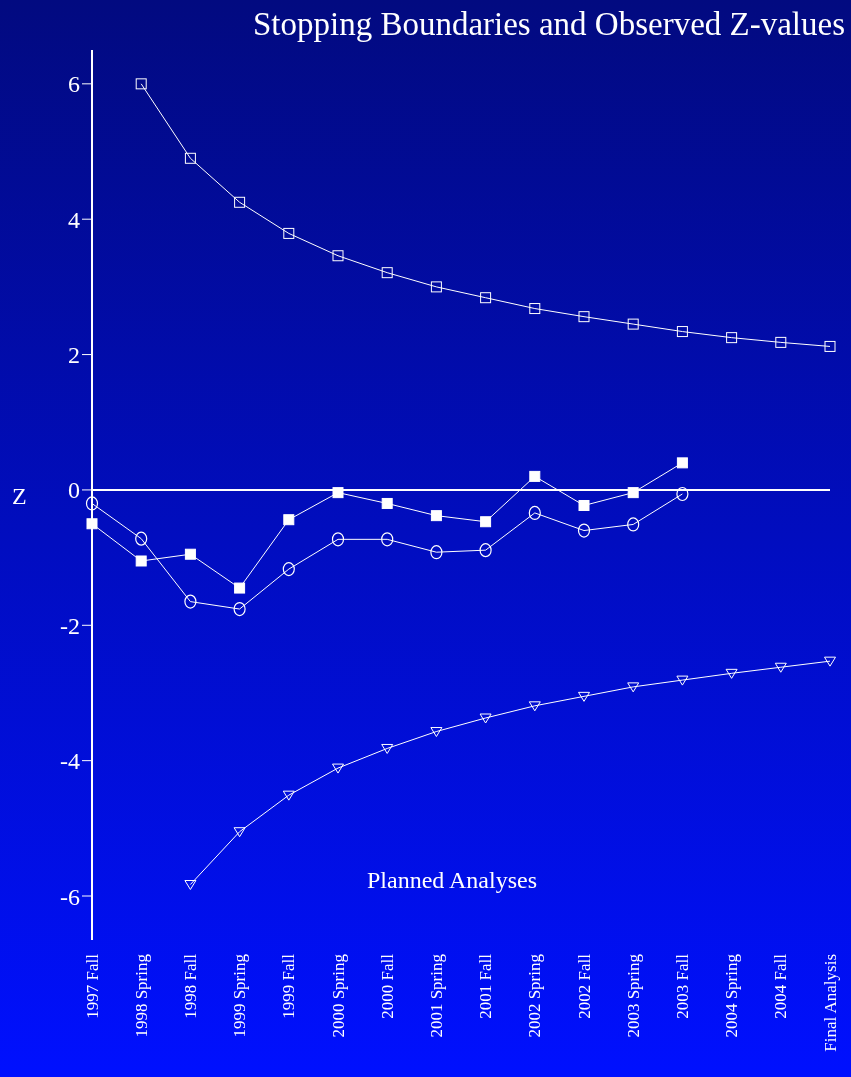 This screenshot has width=851, height=1077. Describe the element at coordinates (436, 995) in the screenshot. I see `x-tick-label: 2001 Spring` at that location.